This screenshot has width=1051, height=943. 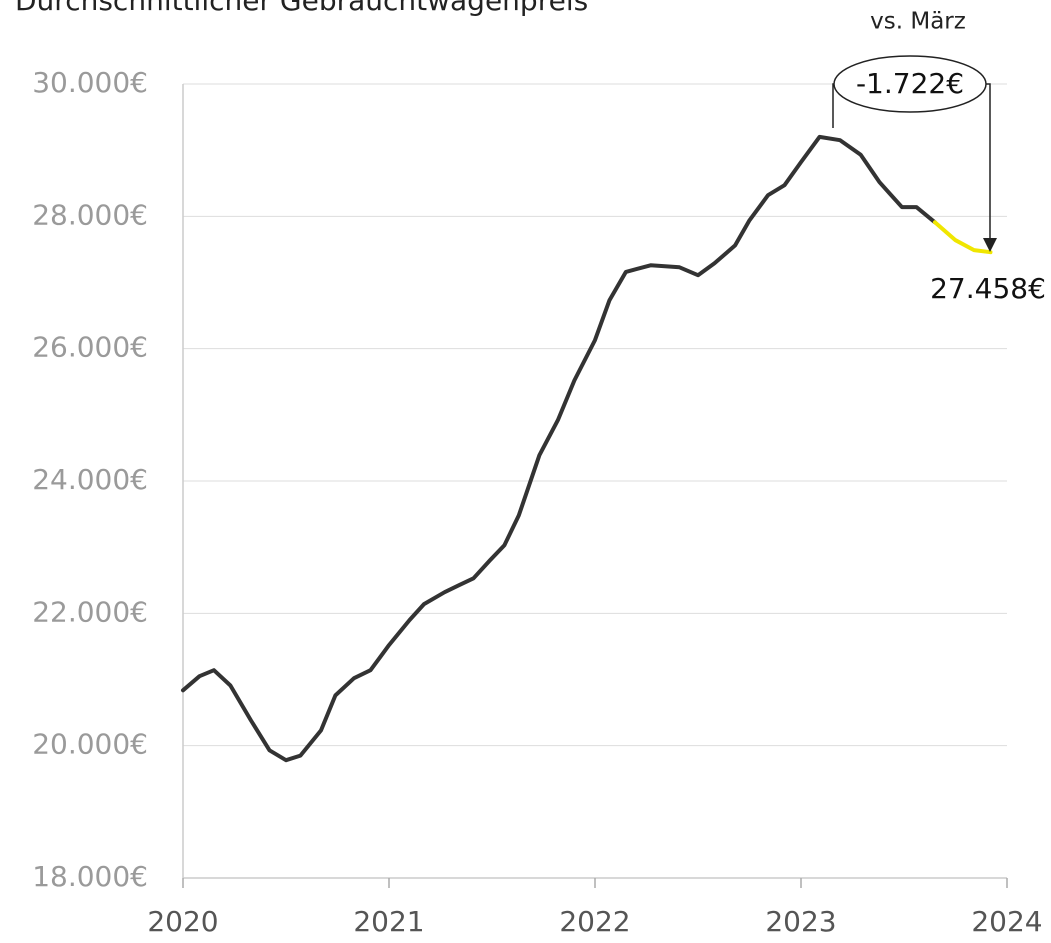 I want to click on y-tick-label: 20.000€, so click(x=90, y=744).